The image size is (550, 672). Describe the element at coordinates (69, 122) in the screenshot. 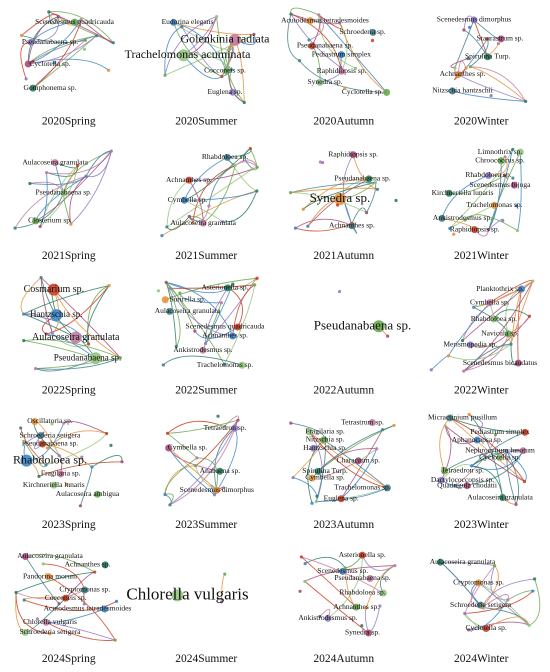

I see `panel-caption: 2020Spring` at that location.